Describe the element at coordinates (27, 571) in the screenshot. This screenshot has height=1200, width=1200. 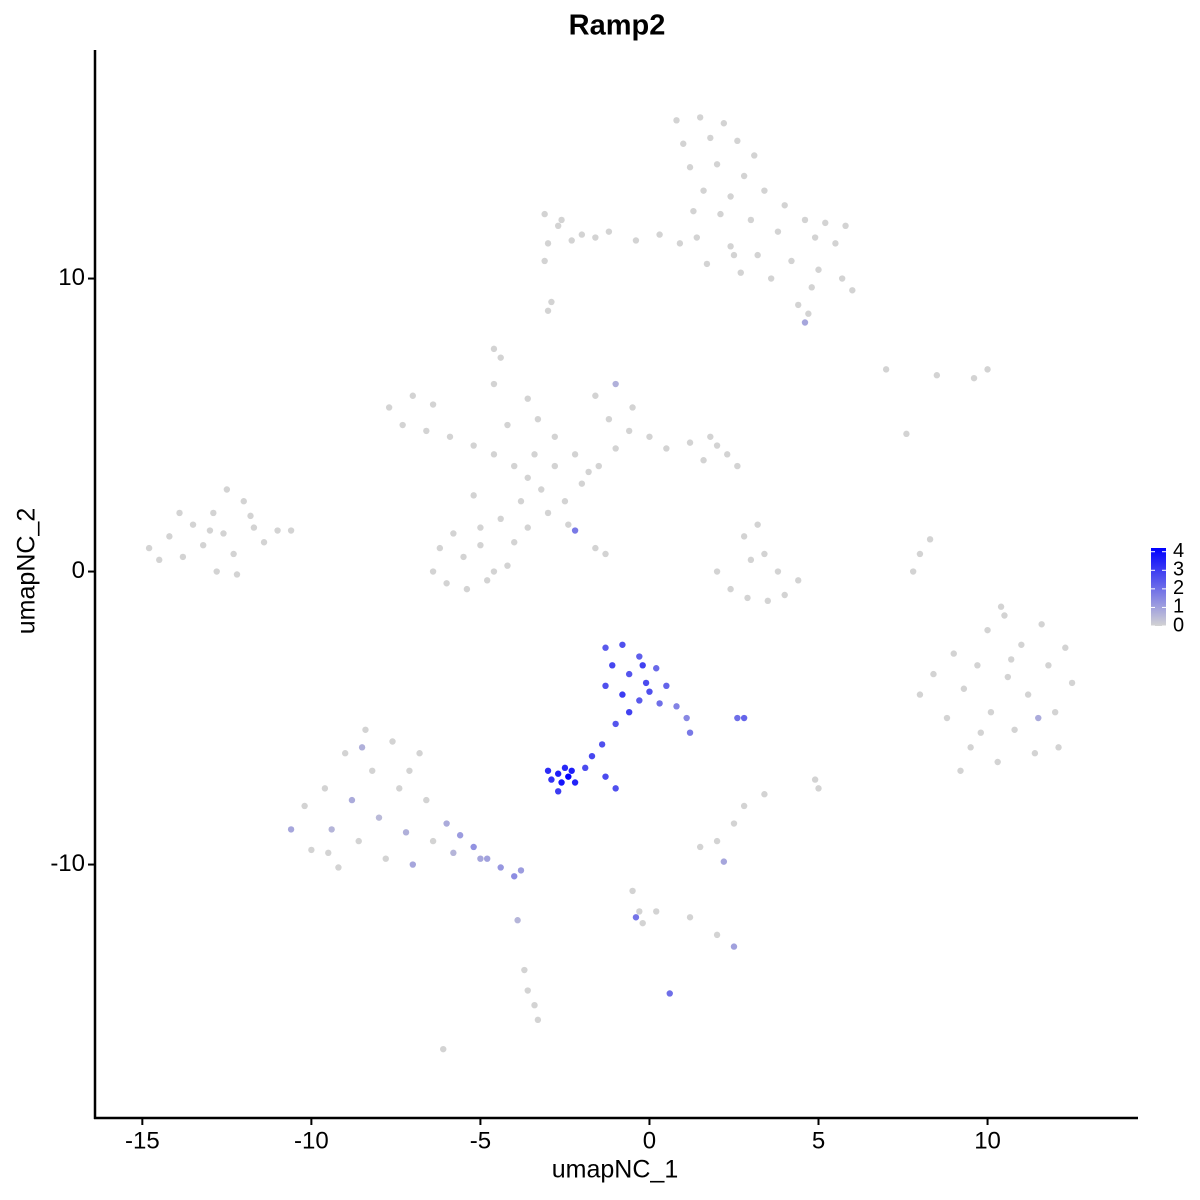
I see `y-axis-label: umapNC_2` at that location.